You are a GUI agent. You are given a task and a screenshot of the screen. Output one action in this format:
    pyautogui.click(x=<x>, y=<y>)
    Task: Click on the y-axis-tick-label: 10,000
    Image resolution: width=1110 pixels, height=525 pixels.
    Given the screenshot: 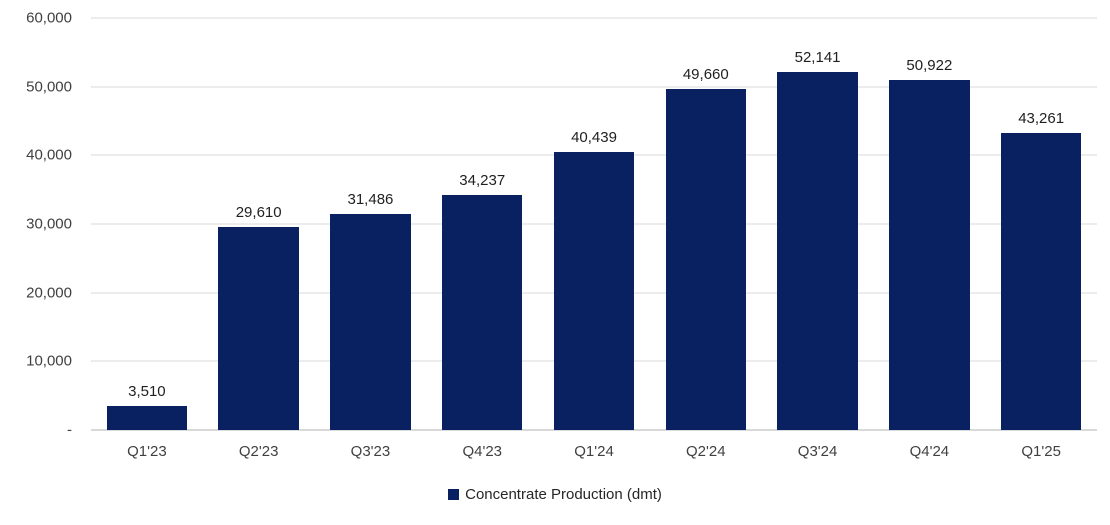 What is the action you would take?
    pyautogui.click(x=49, y=361)
    